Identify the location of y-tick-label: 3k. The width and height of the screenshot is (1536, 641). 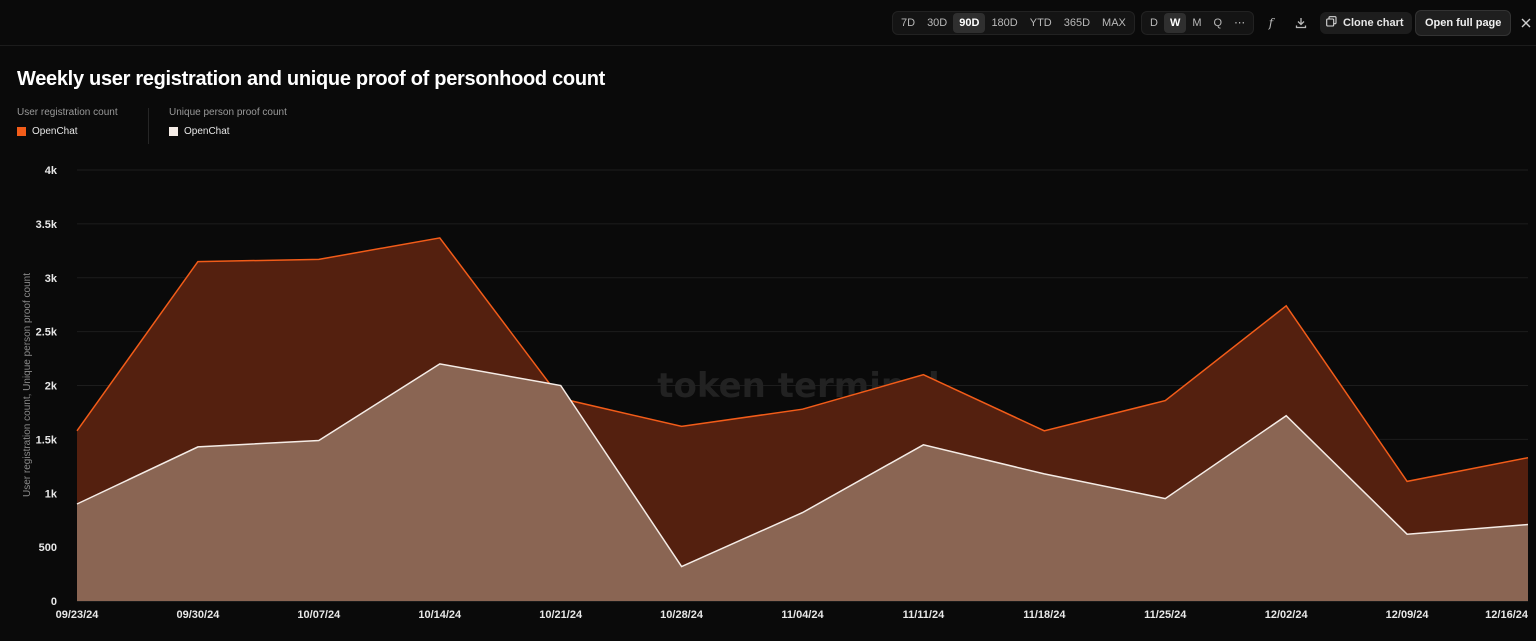
(51, 279).